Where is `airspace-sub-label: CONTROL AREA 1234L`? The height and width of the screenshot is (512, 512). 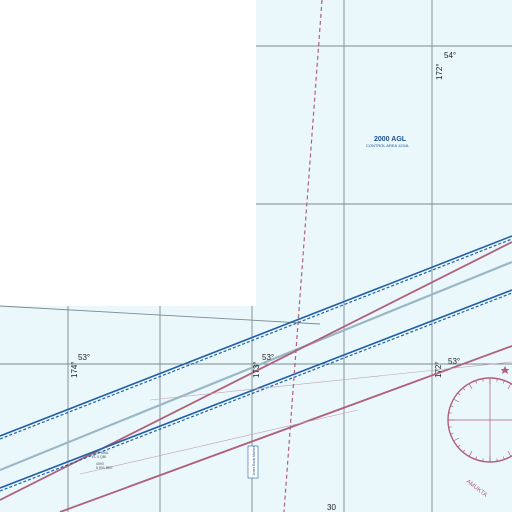 airspace-sub-label: CONTROL AREA 1234L is located at coordinates (388, 145).